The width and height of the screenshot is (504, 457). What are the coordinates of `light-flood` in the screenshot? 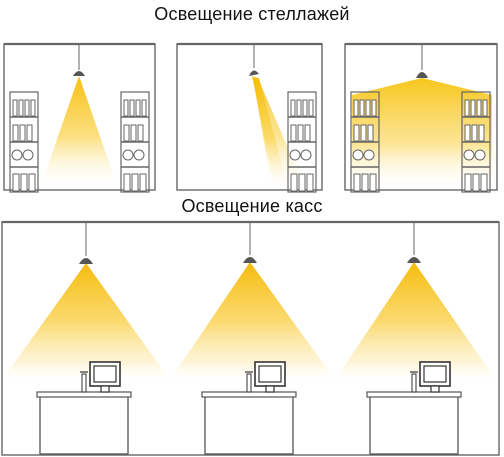 It's located at (422, 133).